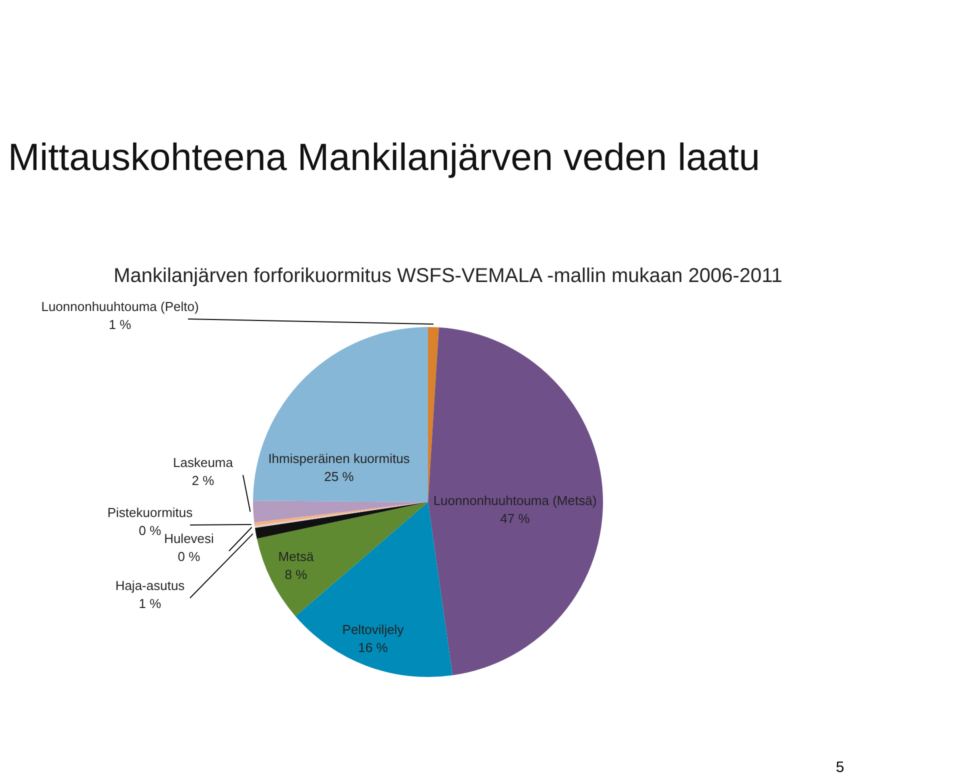 The width and height of the screenshot is (960, 781). I want to click on slice-label: Luonnonhuuhtouma (Metsä), so click(515, 500).